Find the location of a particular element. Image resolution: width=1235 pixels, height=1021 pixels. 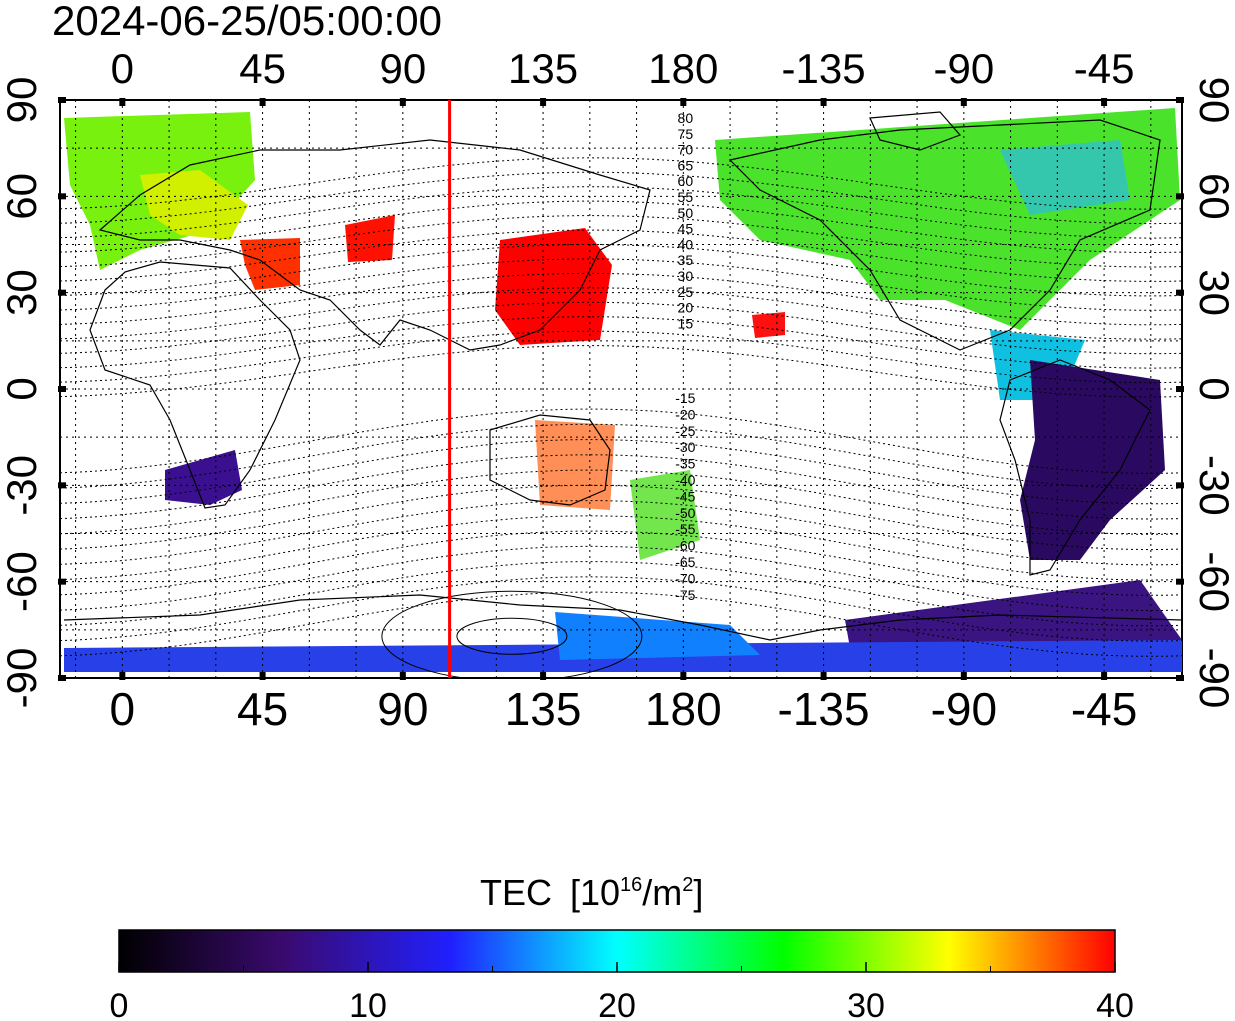

dip-label-north: 60 is located at coordinates (686, 181).